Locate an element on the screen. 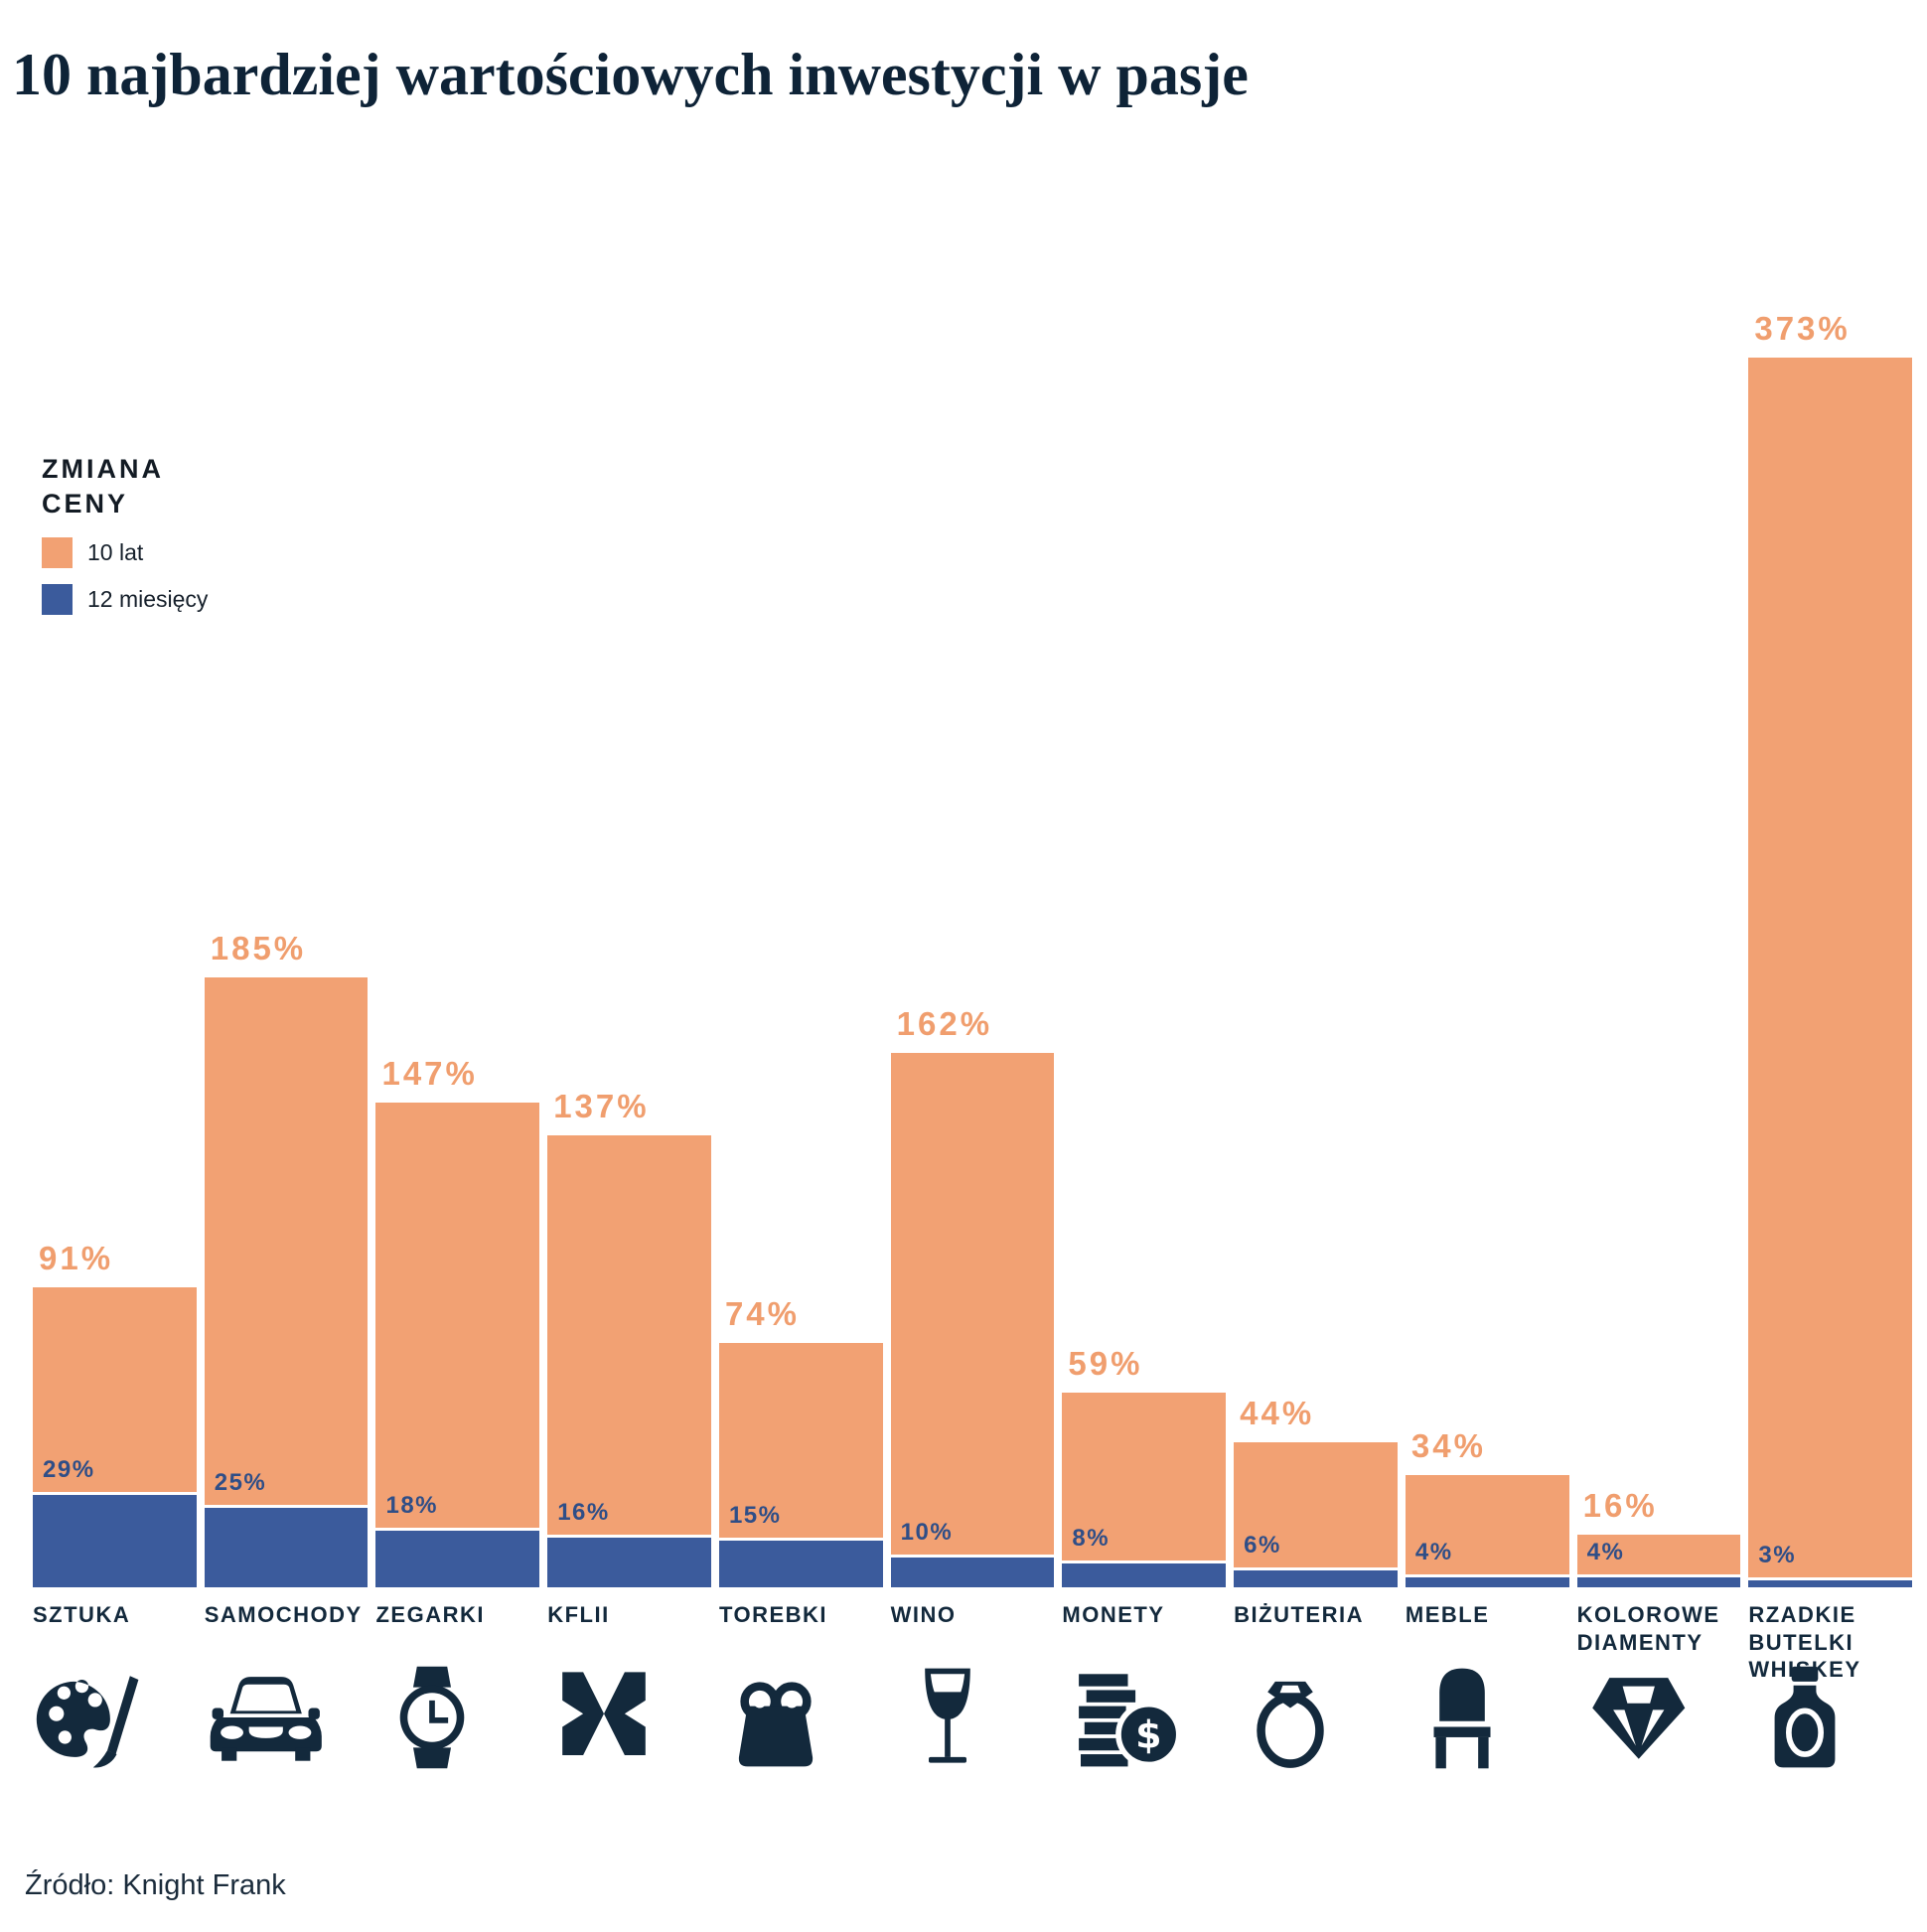  legend-title: ZMIANA CENY is located at coordinates (103, 487).